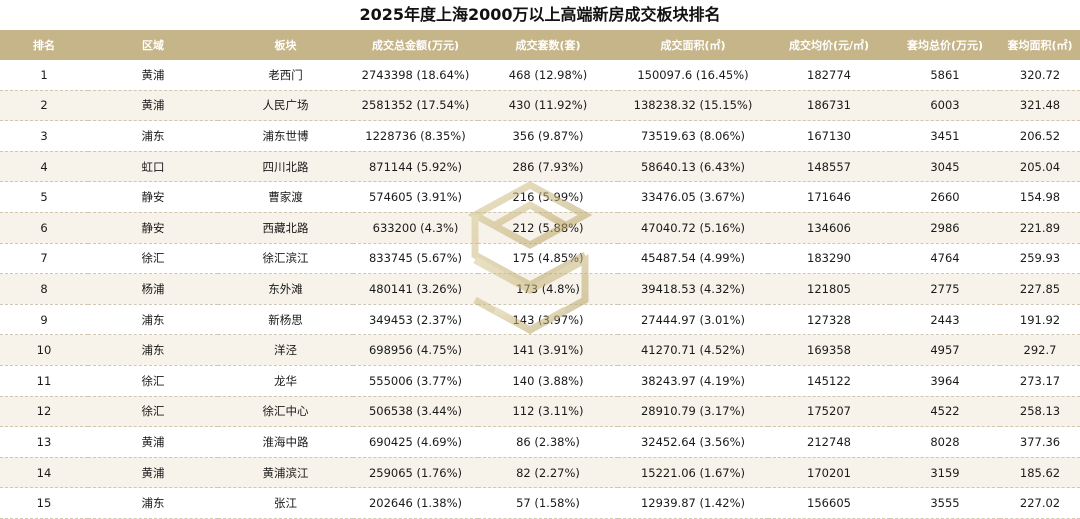  What do you see at coordinates (415, 412) in the screenshot?
I see `table-cell: 506538 (3.44%)` at bounding box center [415, 412].